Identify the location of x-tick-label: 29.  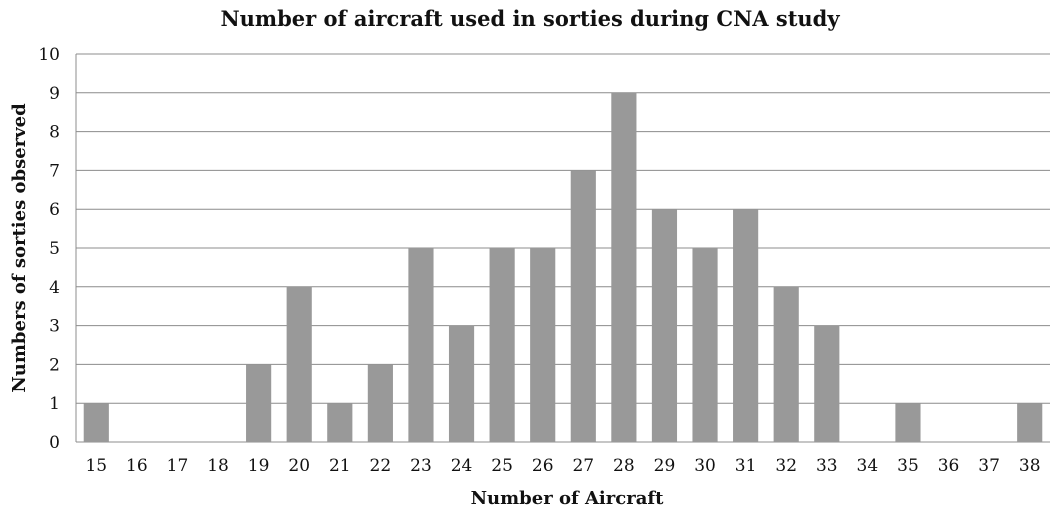
(665, 466).